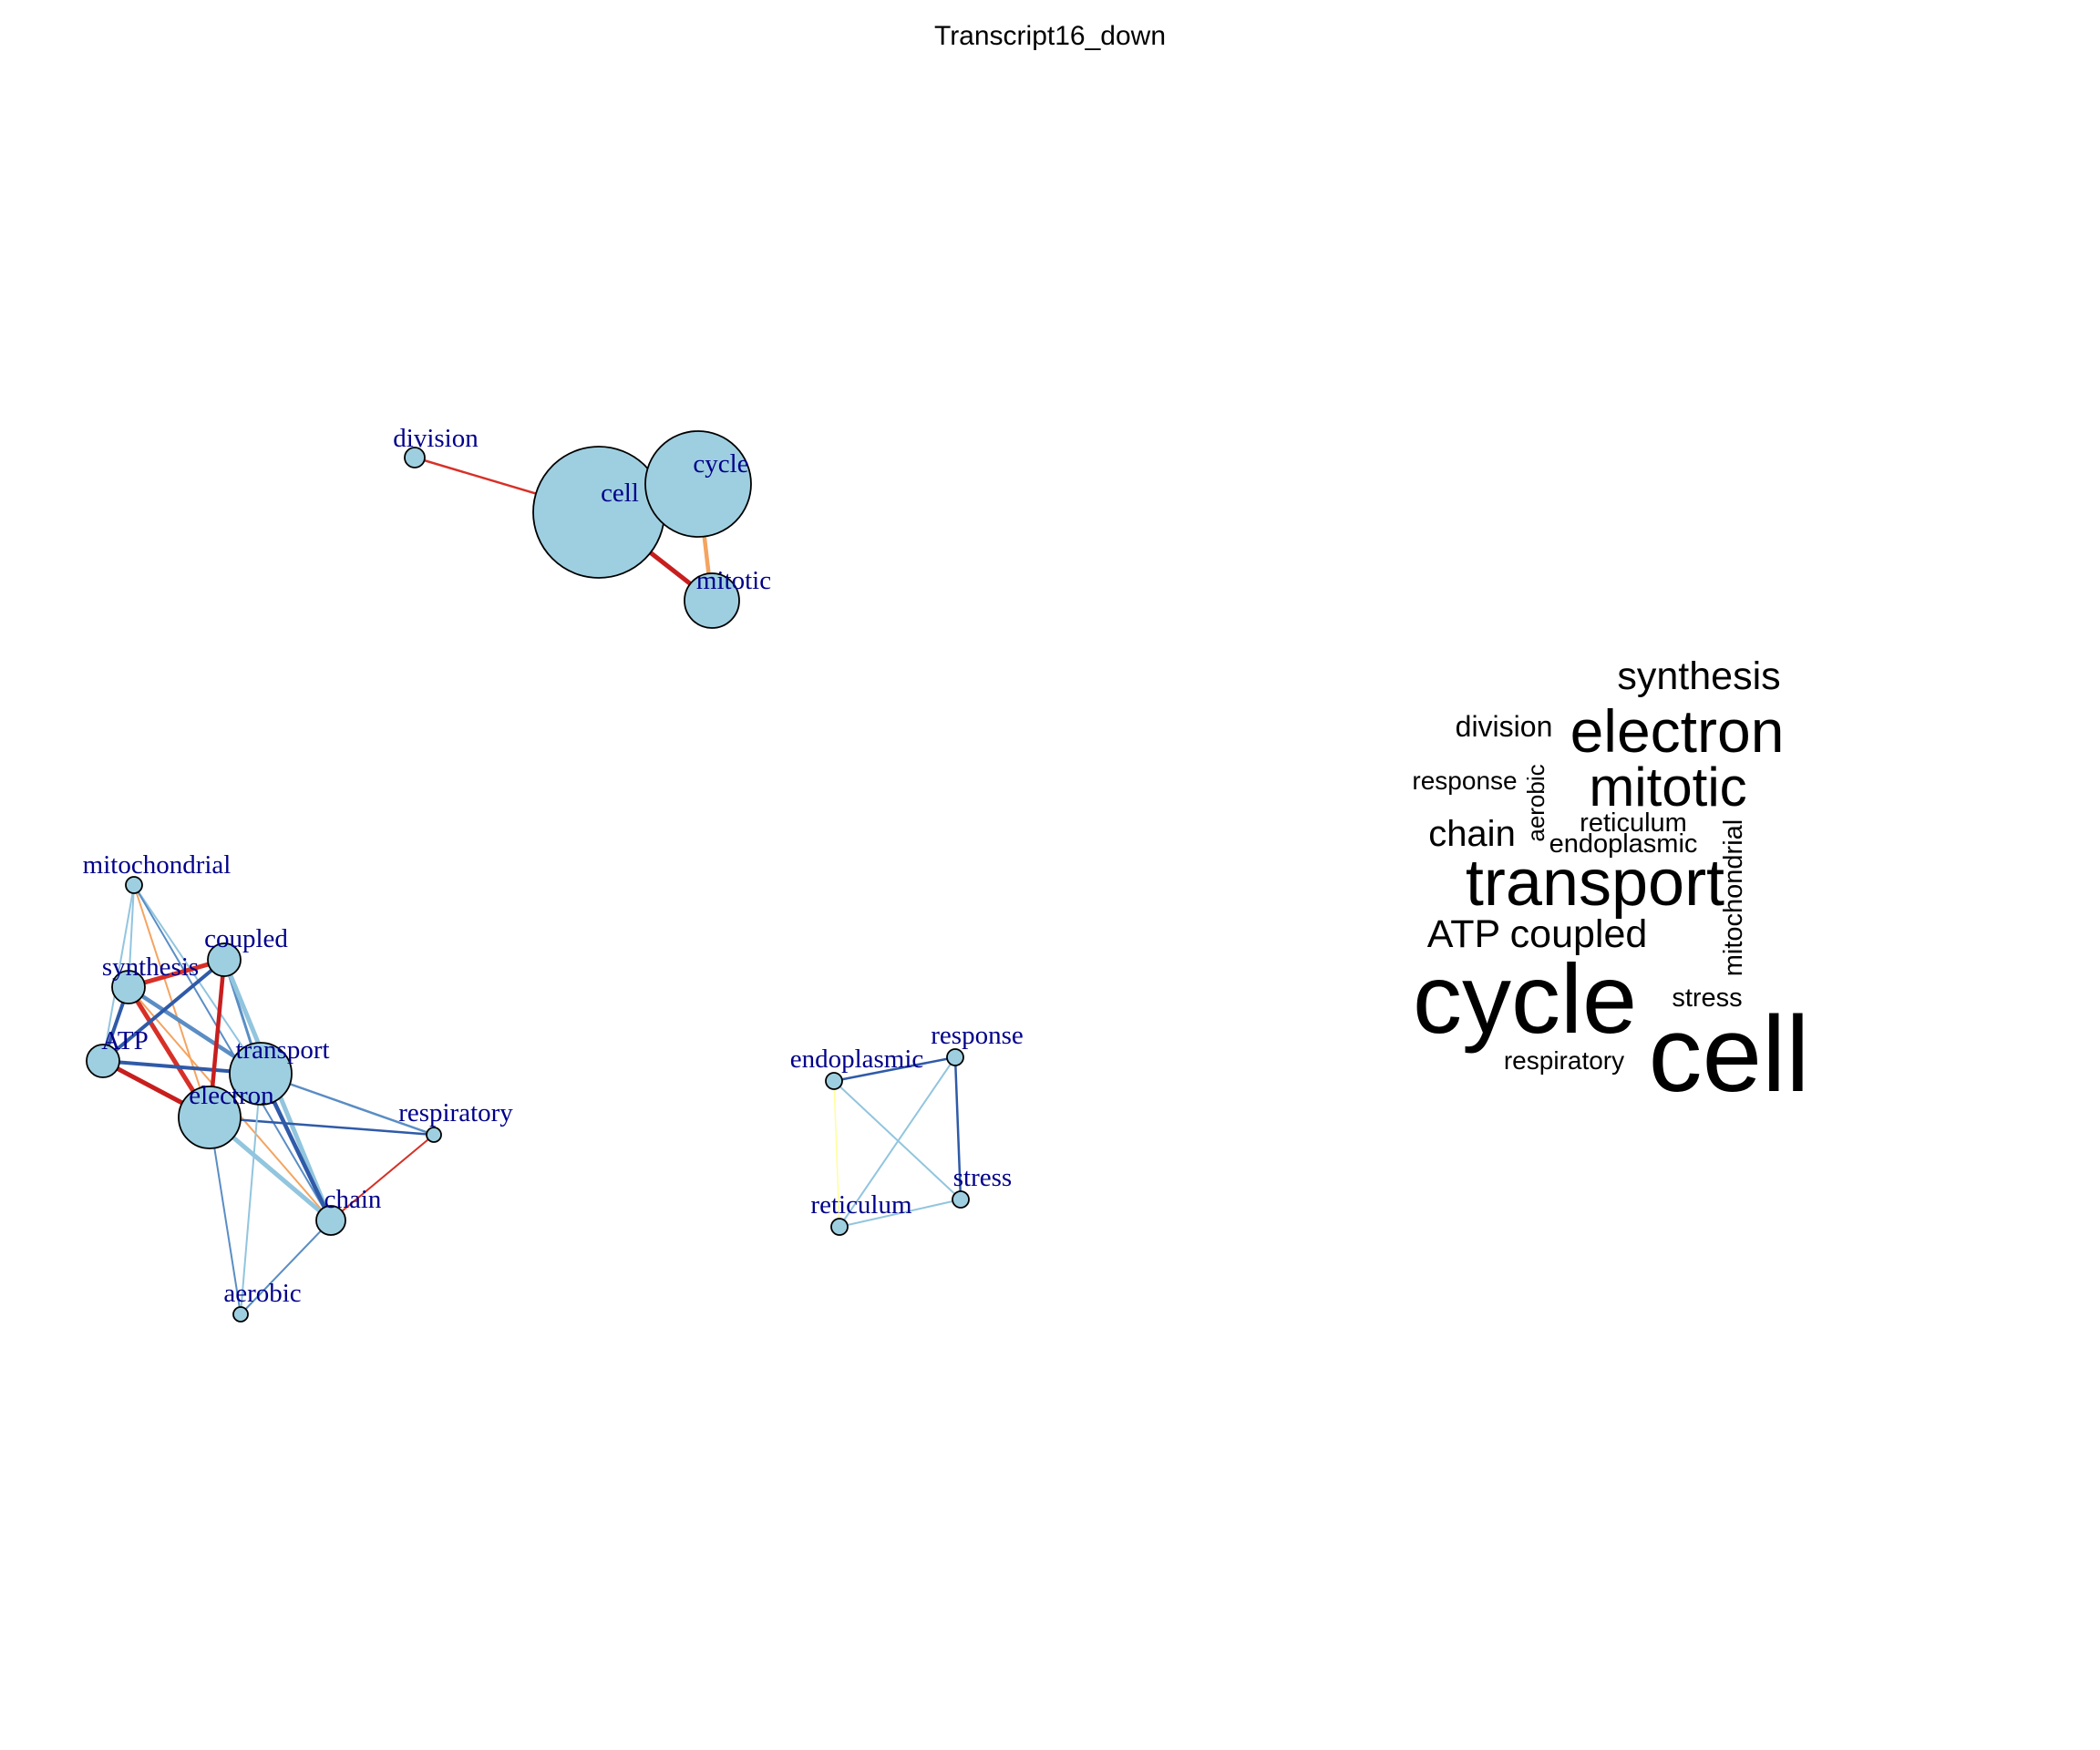 This screenshot has height=1750, width=2100. I want to click on edge-mitochondrial-transport, so click(197, 980).